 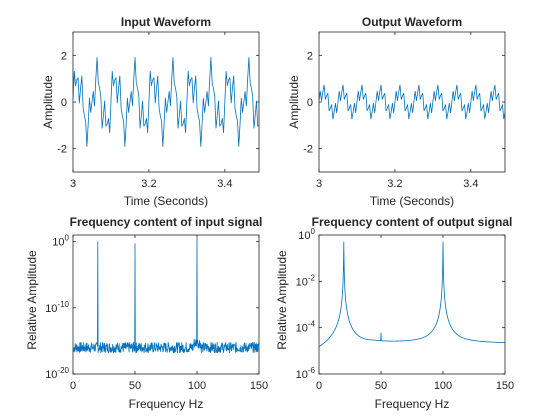 What do you see at coordinates (306, 373) in the screenshot?
I see `y-tick-label: 10⁻⁶` at bounding box center [306, 373].